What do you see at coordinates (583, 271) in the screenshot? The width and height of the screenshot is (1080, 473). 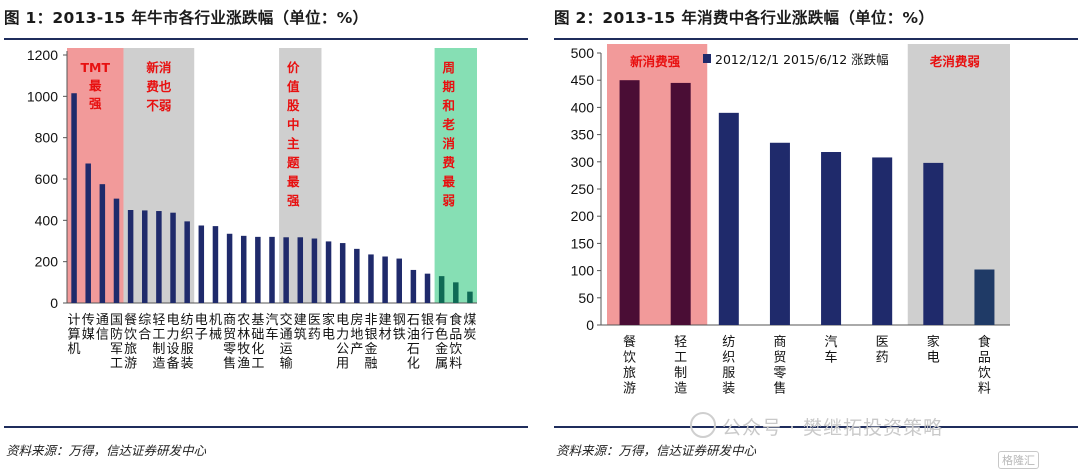 I see `y-tick-label: 100` at bounding box center [583, 271].